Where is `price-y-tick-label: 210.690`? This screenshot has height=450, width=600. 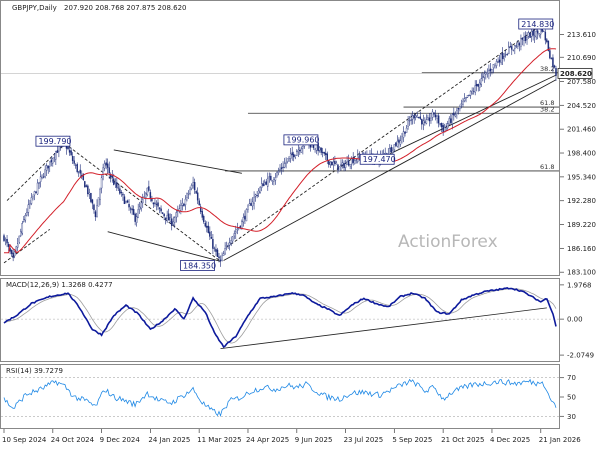 price-y-tick-label: 210.690 is located at coordinates (581, 58).